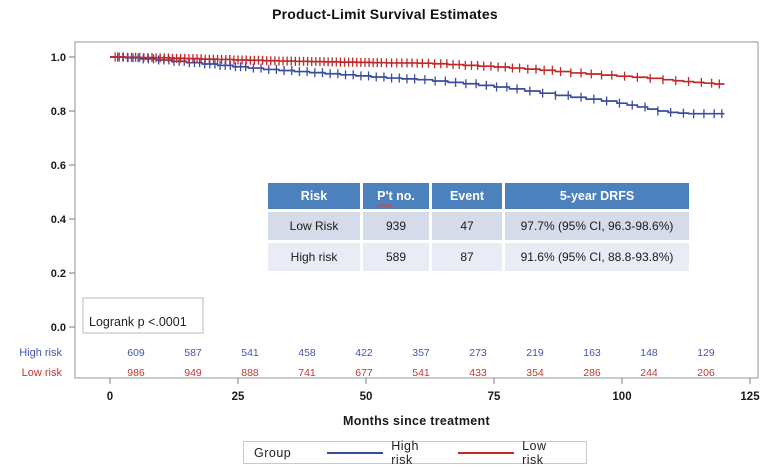 The image size is (770, 471). Describe the element at coordinates (405, 452) in the screenshot. I see `legend-label-high-risk: High risk` at that location.